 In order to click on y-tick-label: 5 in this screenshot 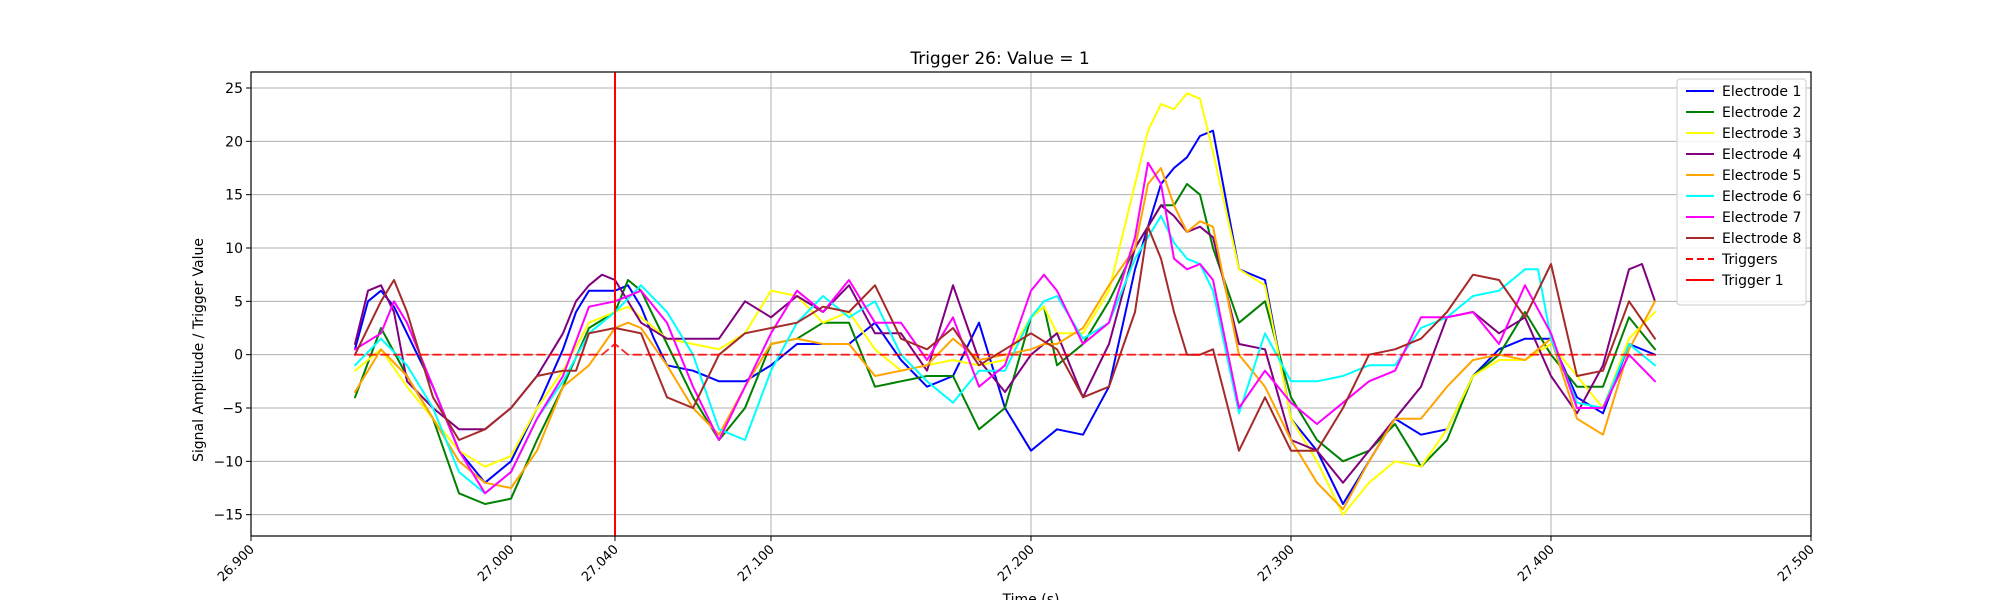, I will do `click(238, 302)`.